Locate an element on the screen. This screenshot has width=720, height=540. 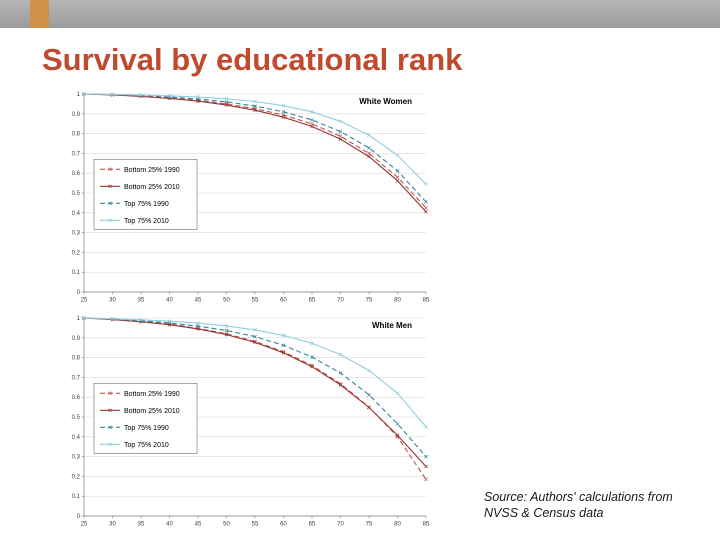
slide-title: Survival by educational rank is located at coordinates (252, 59).